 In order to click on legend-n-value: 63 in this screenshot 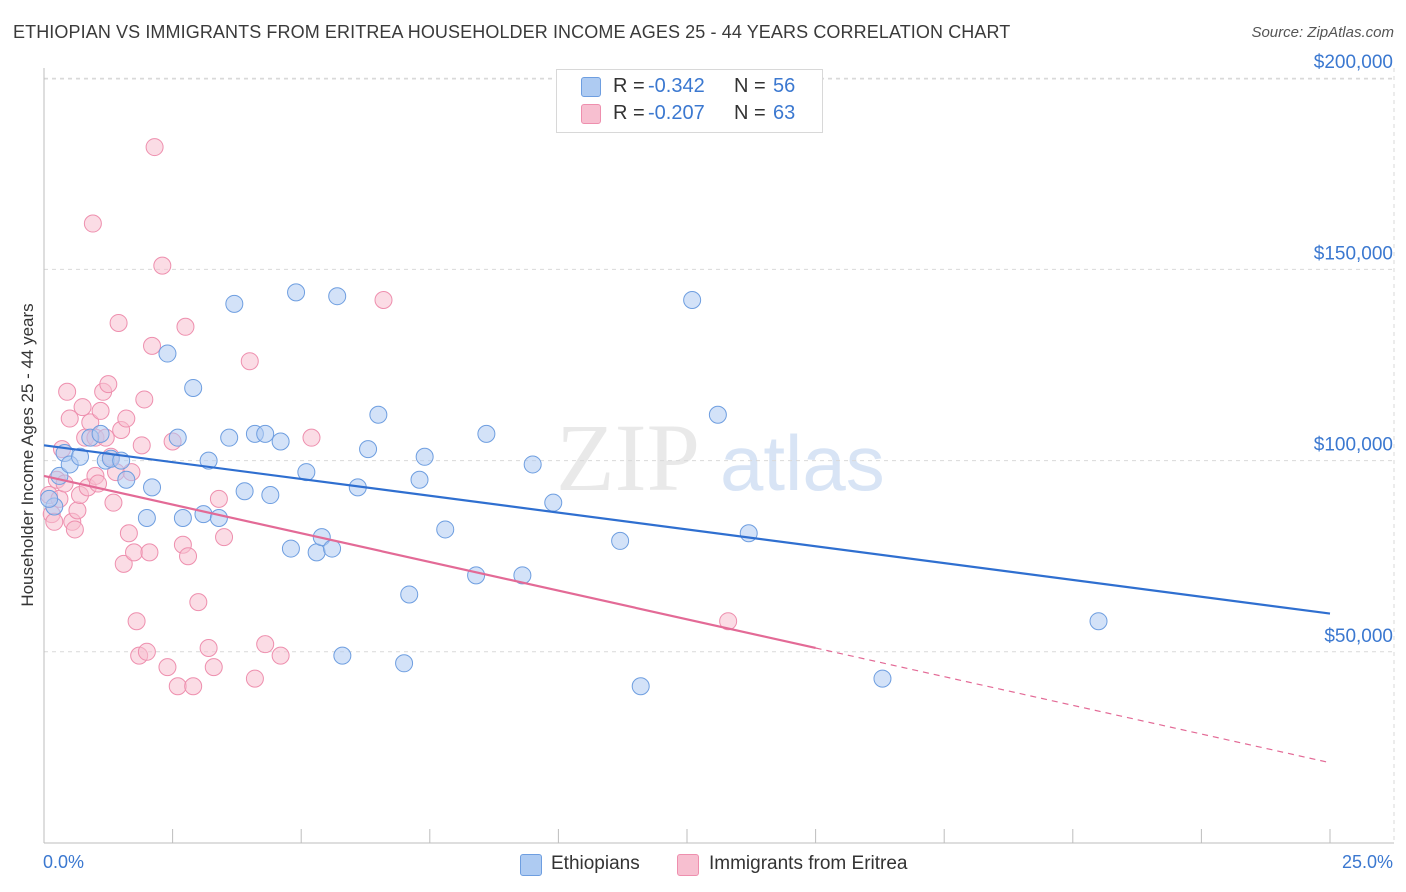, I will do `click(784, 113)`.